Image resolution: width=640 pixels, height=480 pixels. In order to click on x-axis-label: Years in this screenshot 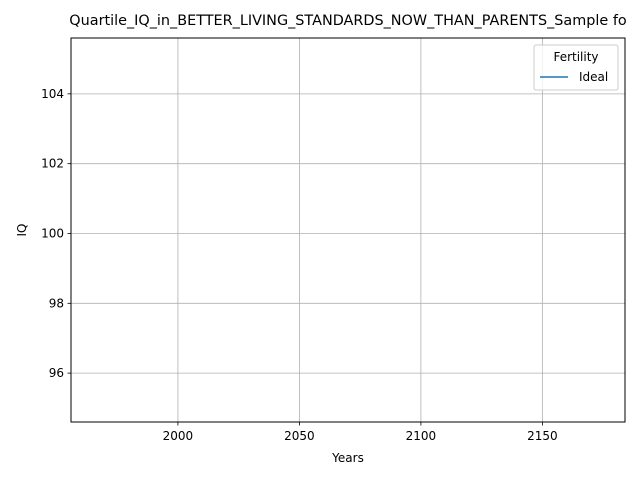, I will do `click(347, 458)`.